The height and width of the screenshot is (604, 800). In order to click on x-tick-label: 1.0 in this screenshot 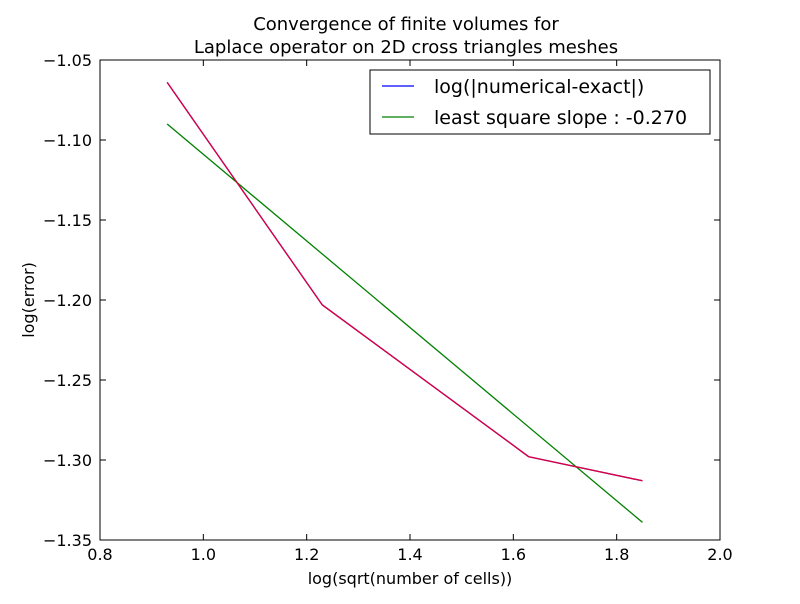, I will do `click(203, 554)`.